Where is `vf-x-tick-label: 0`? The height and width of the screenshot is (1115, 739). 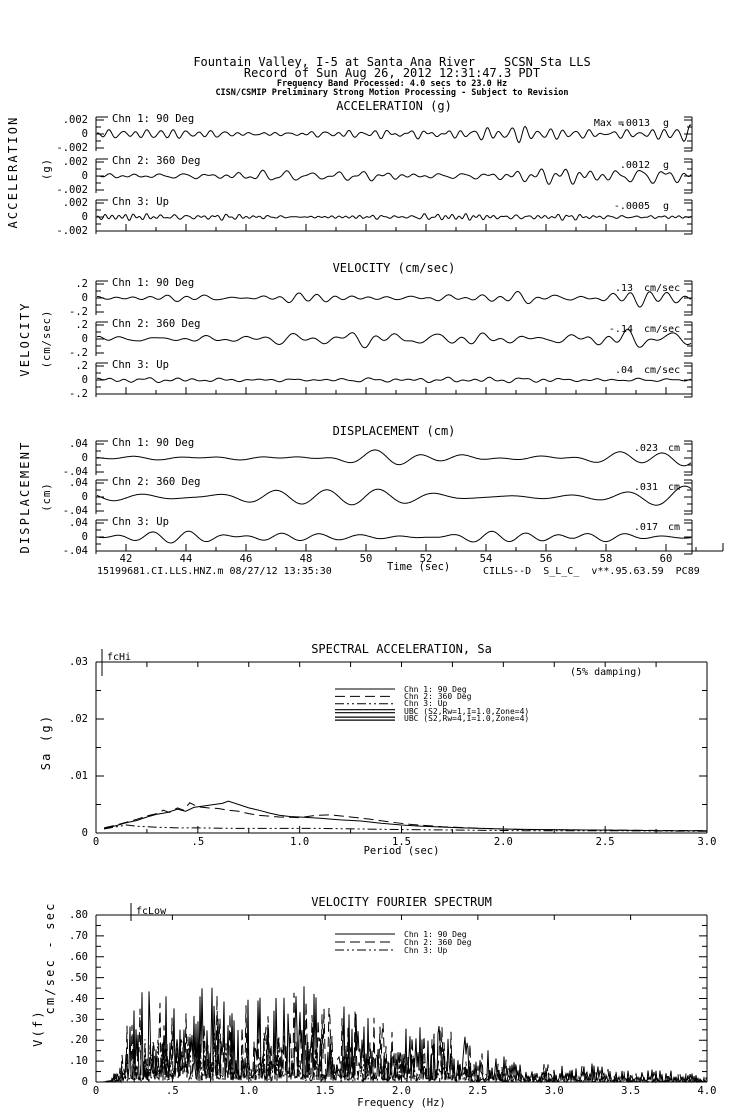 vf-x-tick-label: 0 is located at coordinates (96, 1091).